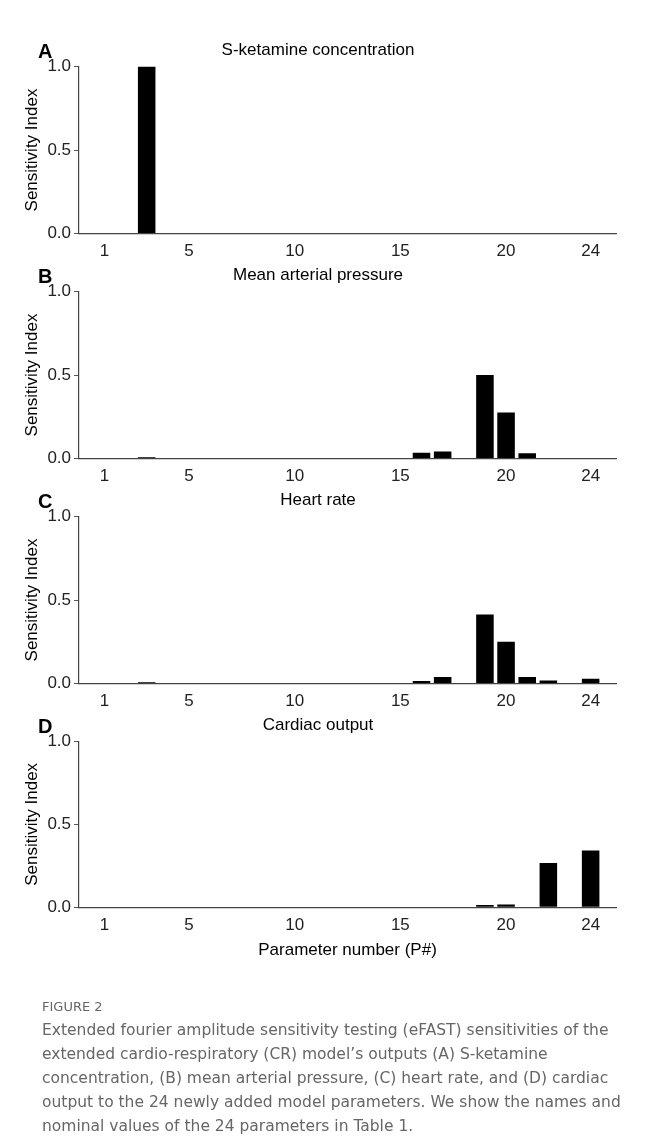 This screenshot has height=1142, width=646. I want to click on x-axis-title: Parameter number (P#), so click(347, 950).